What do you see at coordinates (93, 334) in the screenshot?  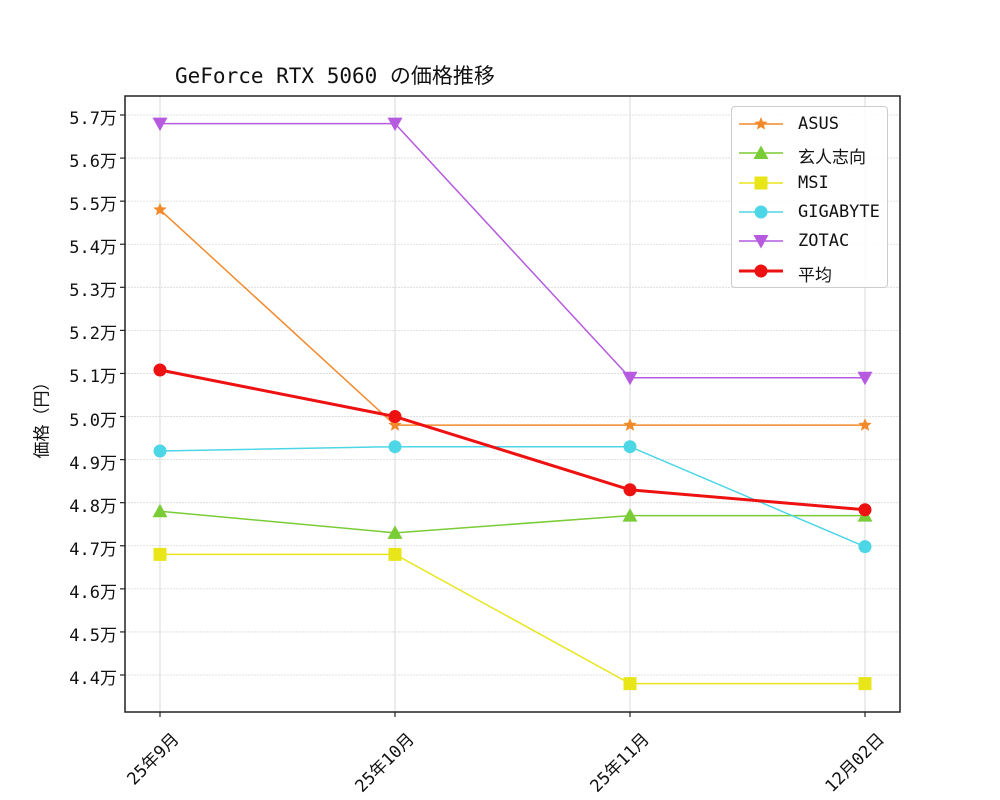 I see `y-tick-label: 5.2万` at bounding box center [93, 334].